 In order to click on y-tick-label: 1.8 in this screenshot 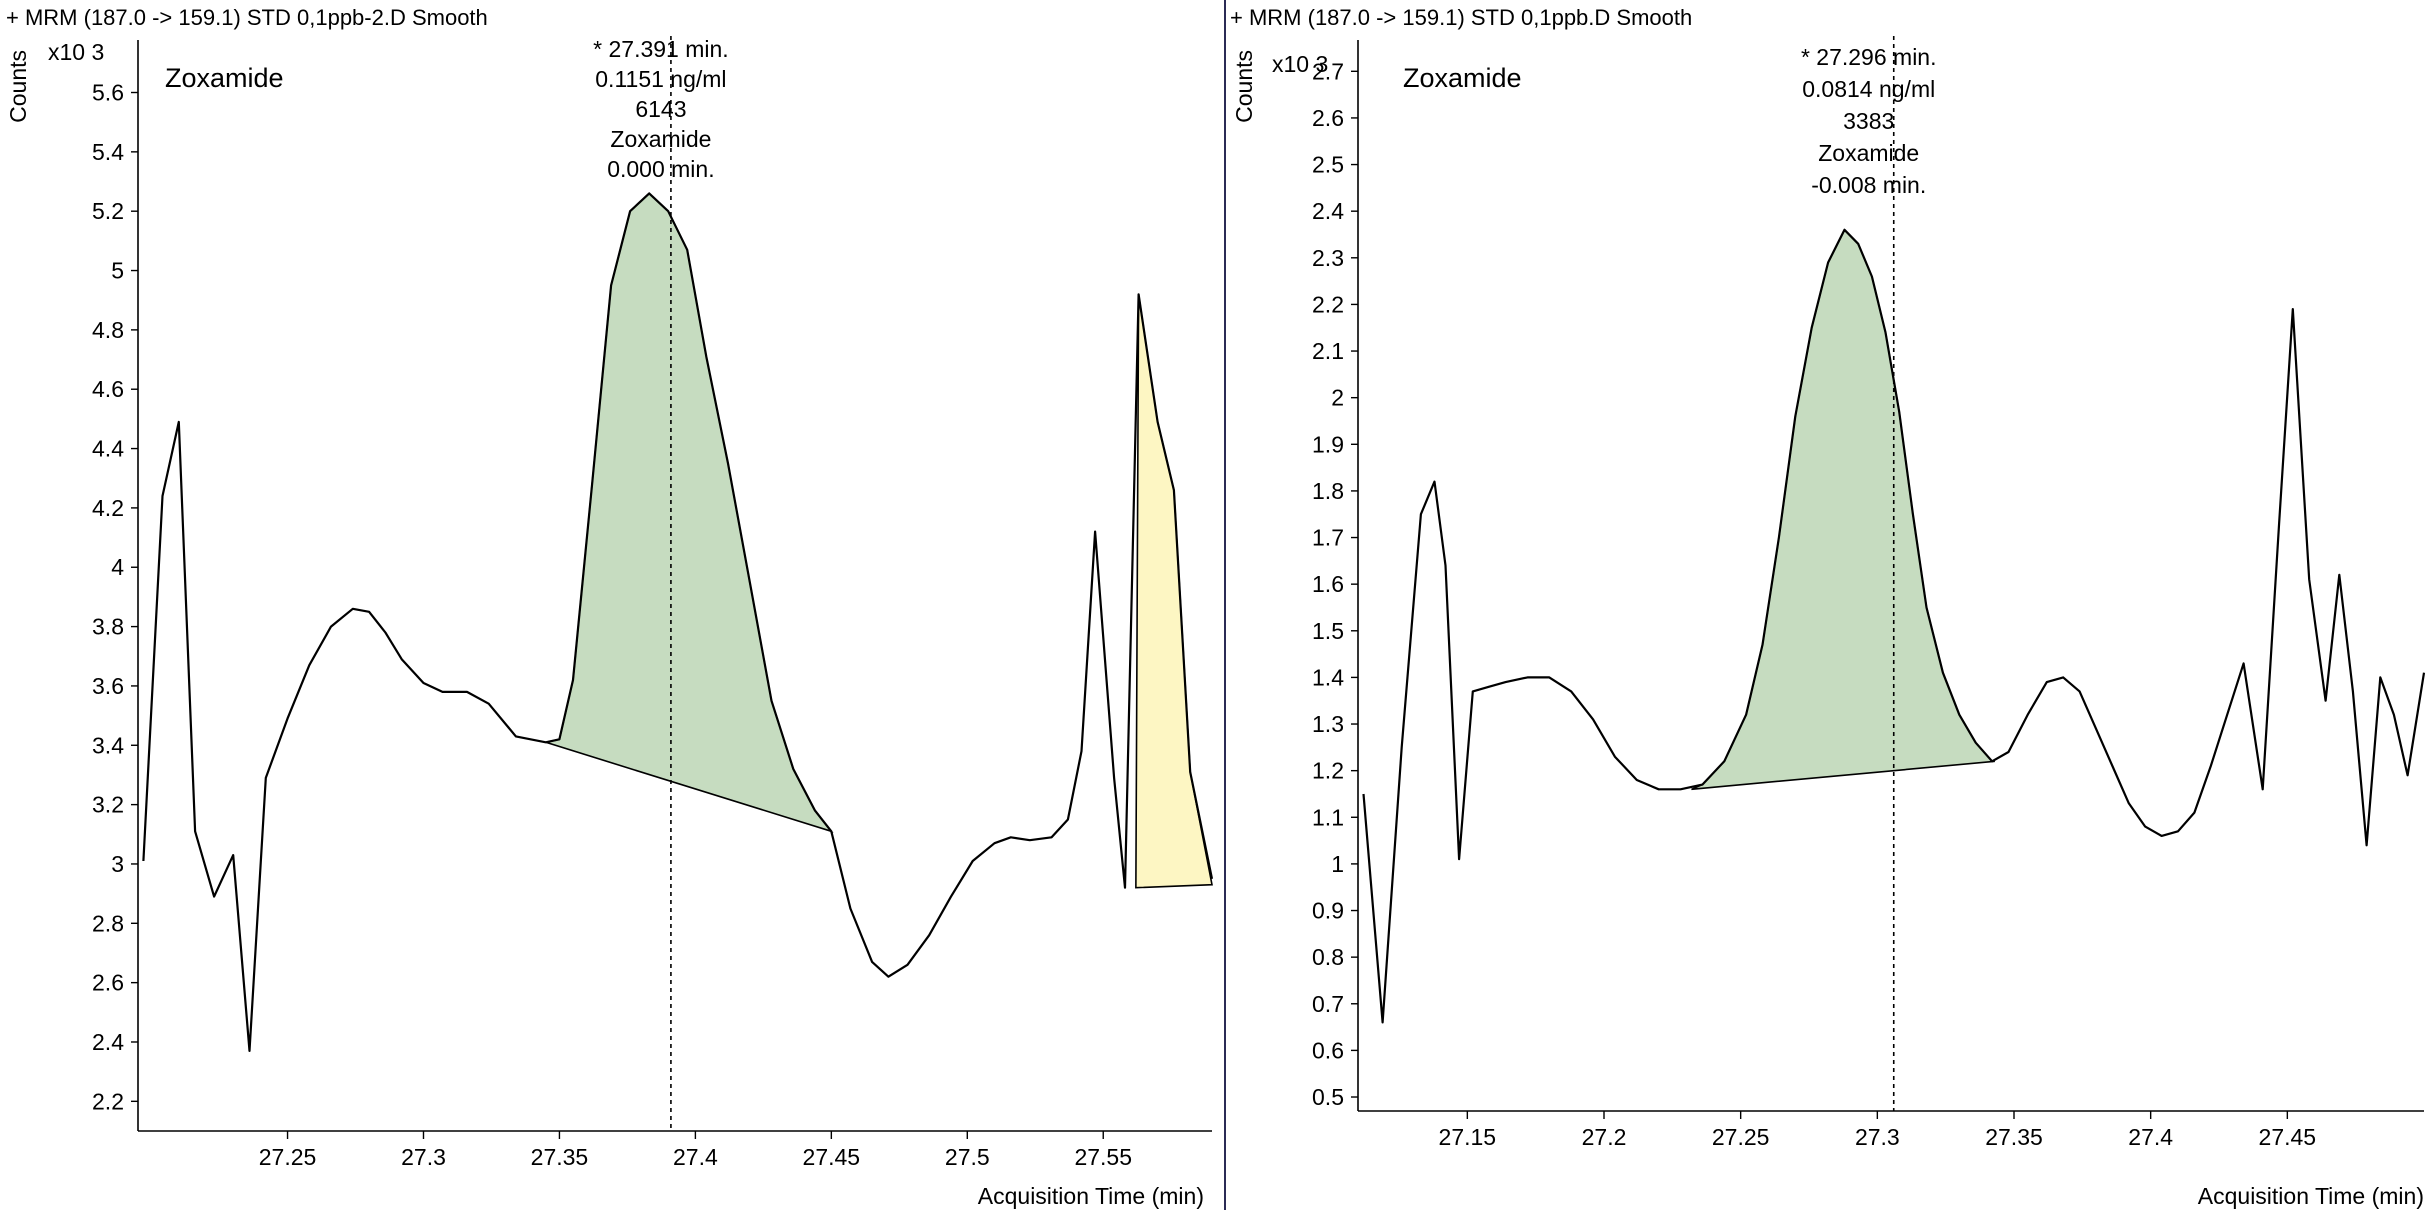, I will do `click(1328, 491)`.